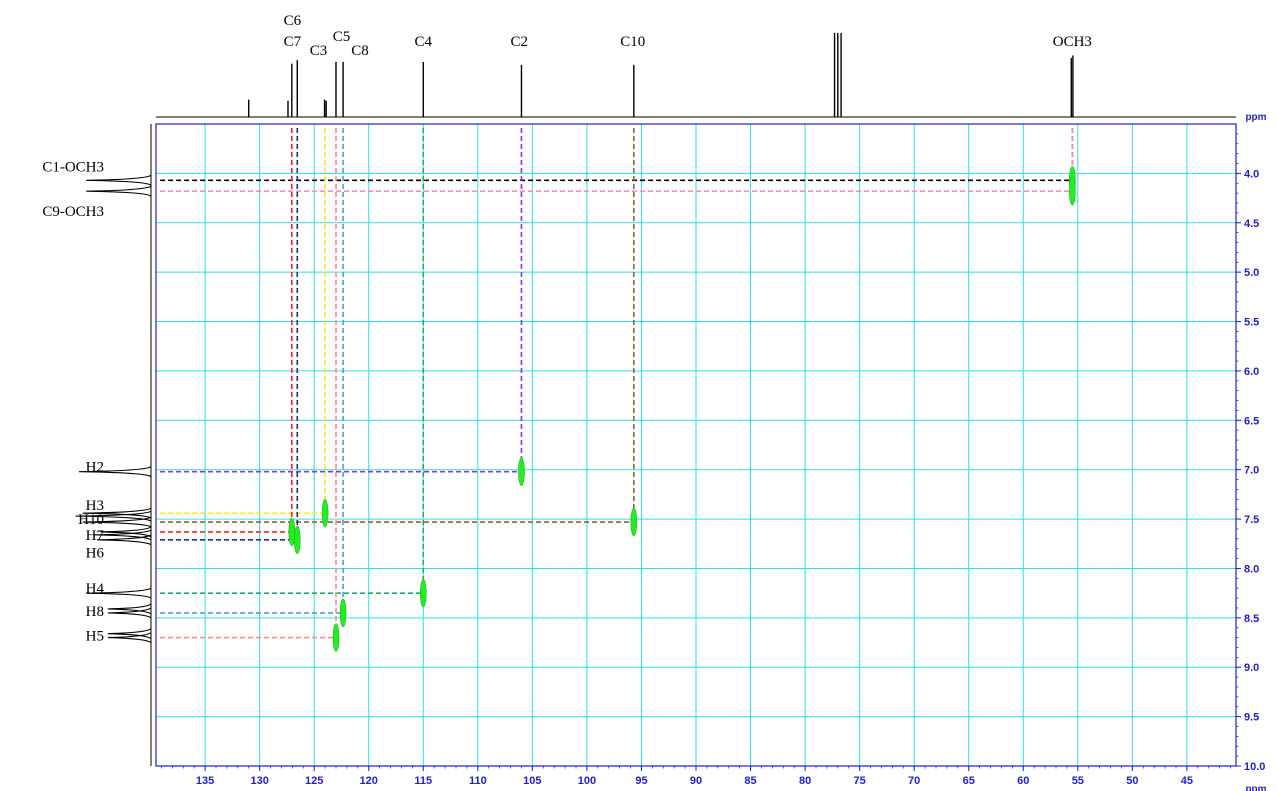 The image size is (1277, 791). Describe the element at coordinates (696, 781) in the screenshot. I see `x-tick-label: 90` at that location.